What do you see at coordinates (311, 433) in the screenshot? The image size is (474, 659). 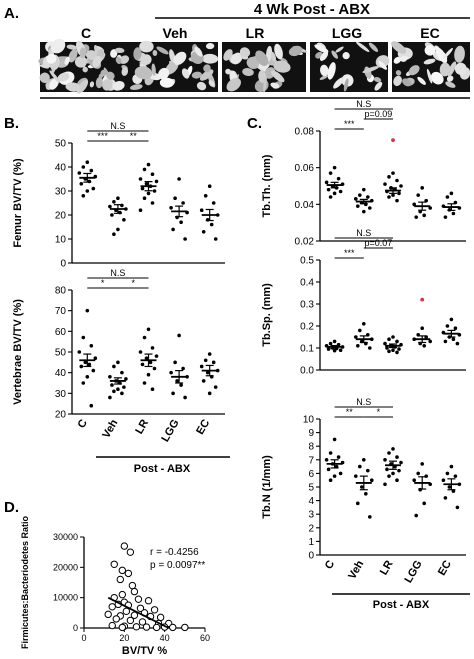 I see `y-tick-label: 9` at bounding box center [311, 433].